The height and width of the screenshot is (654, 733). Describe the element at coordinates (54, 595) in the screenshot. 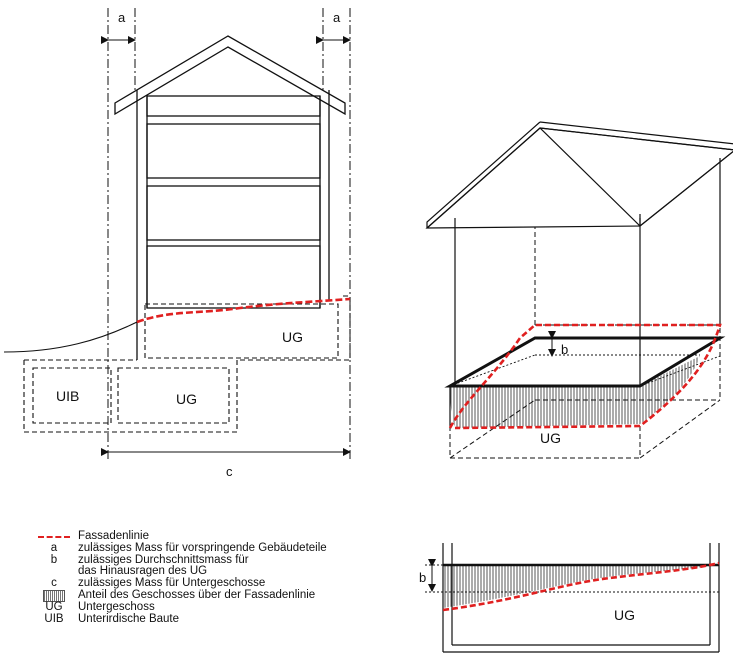

I see `hatch-swatch` at that location.